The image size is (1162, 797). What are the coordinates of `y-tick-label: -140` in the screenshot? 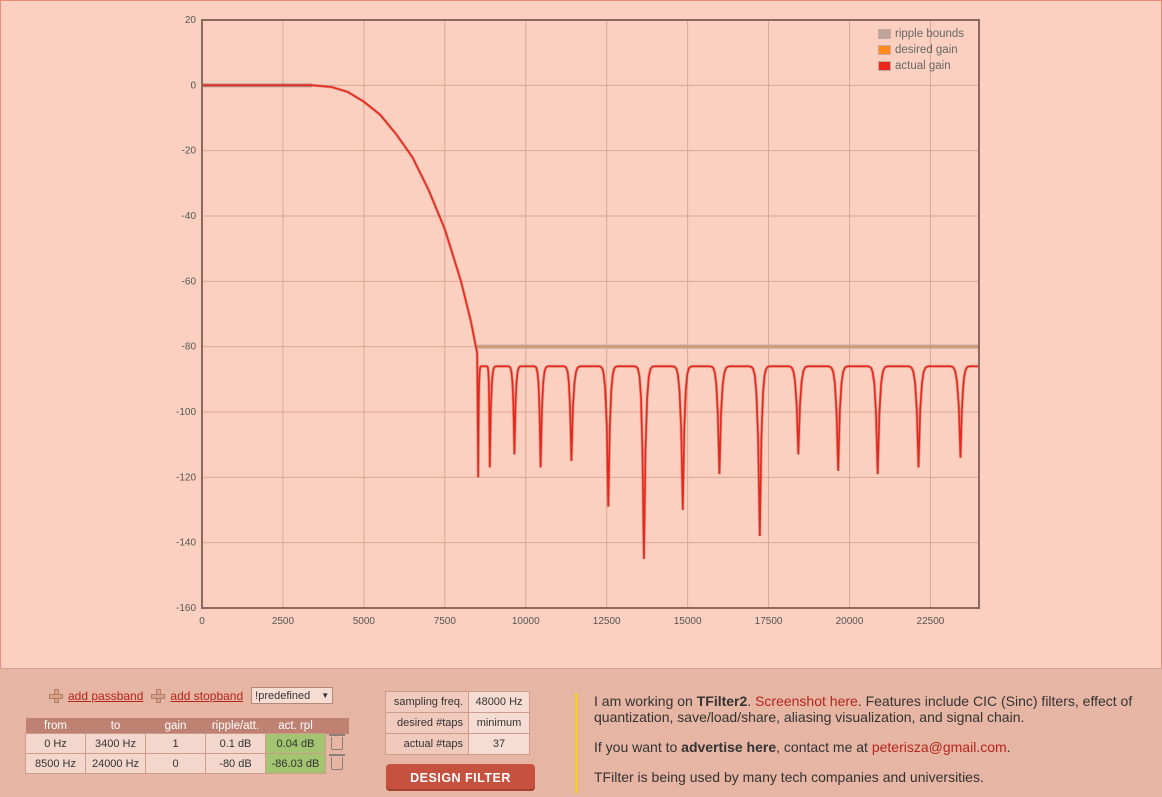 It's located at (186, 543).